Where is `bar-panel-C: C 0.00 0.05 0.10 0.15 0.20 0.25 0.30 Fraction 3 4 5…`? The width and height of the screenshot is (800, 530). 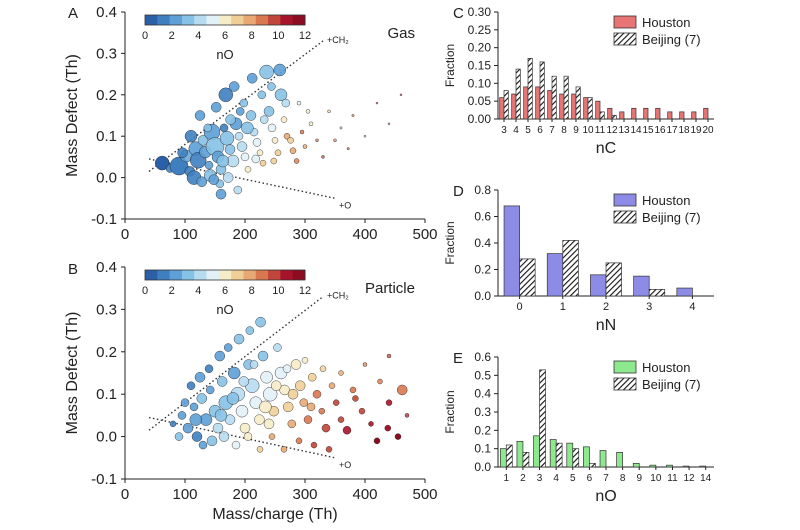 bar-panel-C: C 0.00 0.05 0.10 0.15 0.20 0.25 0.30 Fraction 3 4 5… is located at coordinates (578, 81).